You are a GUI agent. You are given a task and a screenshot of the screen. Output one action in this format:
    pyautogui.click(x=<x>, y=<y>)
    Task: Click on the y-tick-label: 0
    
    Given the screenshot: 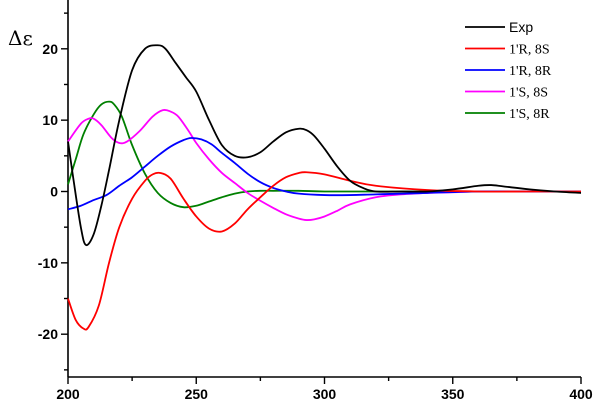 What is the action you would take?
    pyautogui.click(x=54, y=192)
    